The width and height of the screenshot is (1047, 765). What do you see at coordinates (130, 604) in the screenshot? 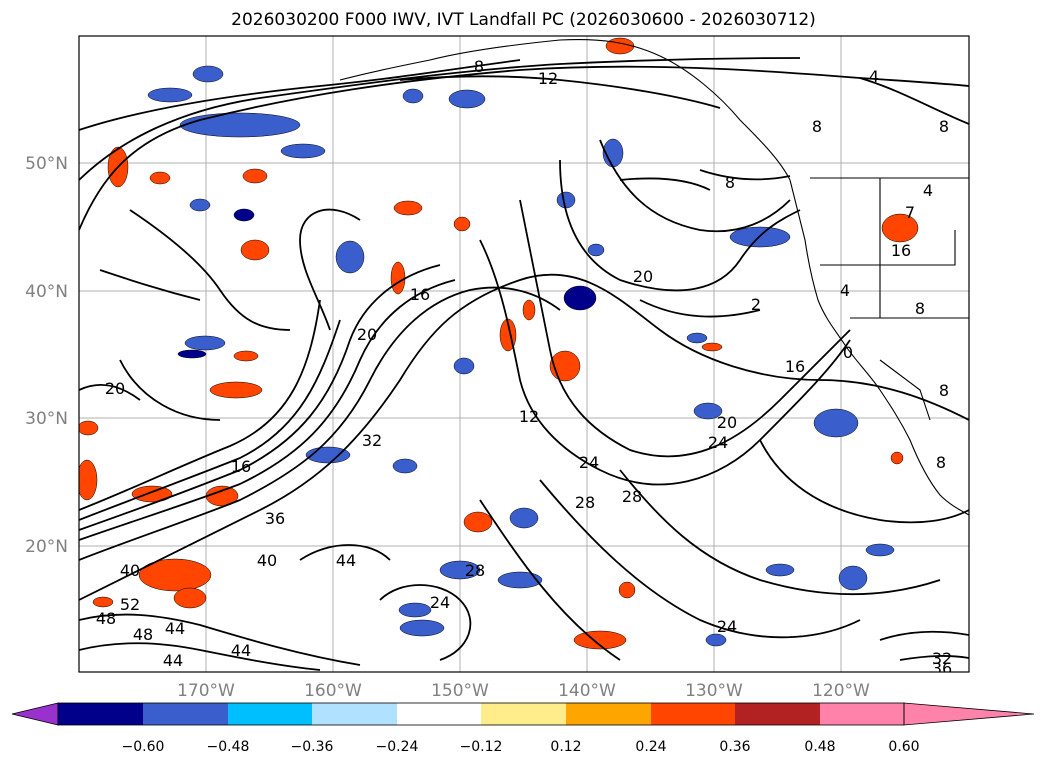
I see `contour-label: 52` at bounding box center [130, 604].